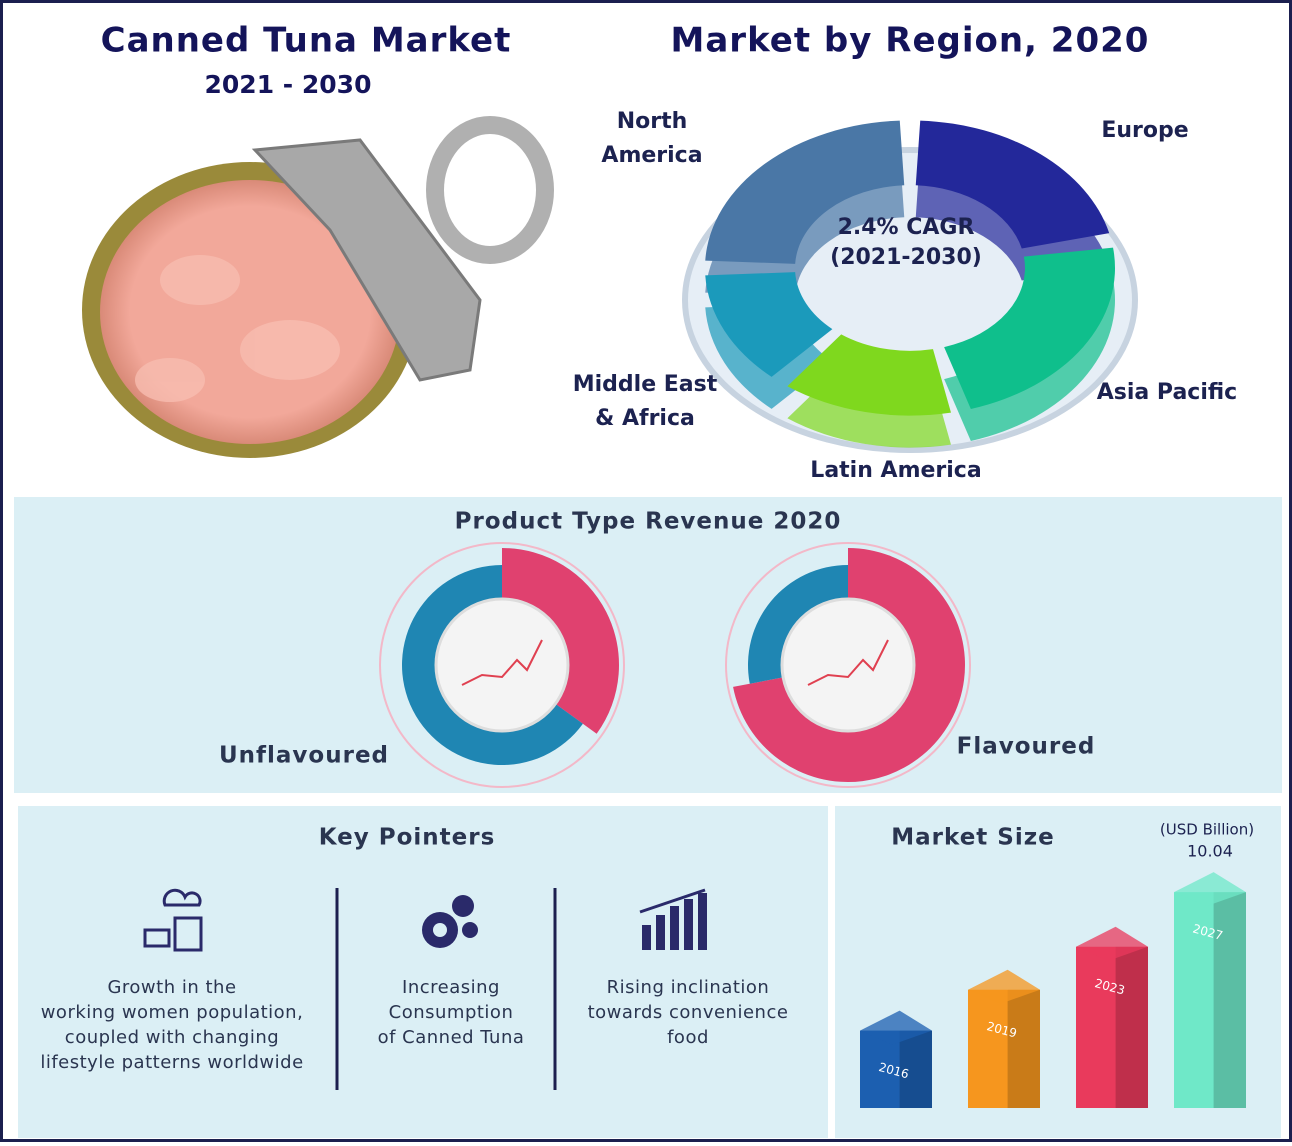 This screenshot has width=1292, height=1146. Describe the element at coordinates (910, 41) in the screenshot. I see `region-title: Market by Region, 2020` at that location.